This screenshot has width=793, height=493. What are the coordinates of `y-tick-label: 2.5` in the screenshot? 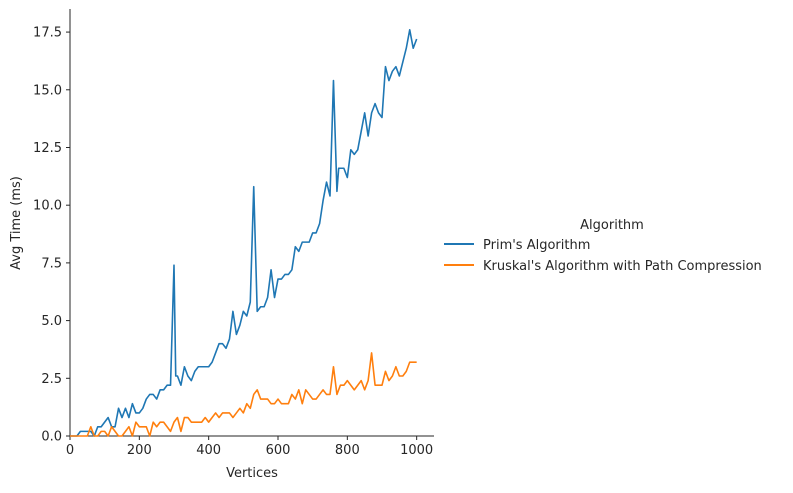 It's located at (51, 379).